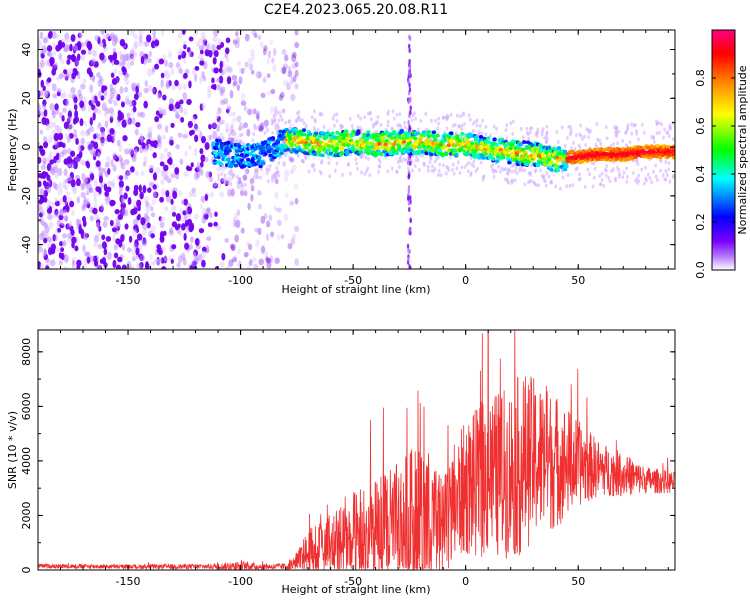  Describe the element at coordinates (723, 150) in the screenshot. I see `colorbar` at that location.